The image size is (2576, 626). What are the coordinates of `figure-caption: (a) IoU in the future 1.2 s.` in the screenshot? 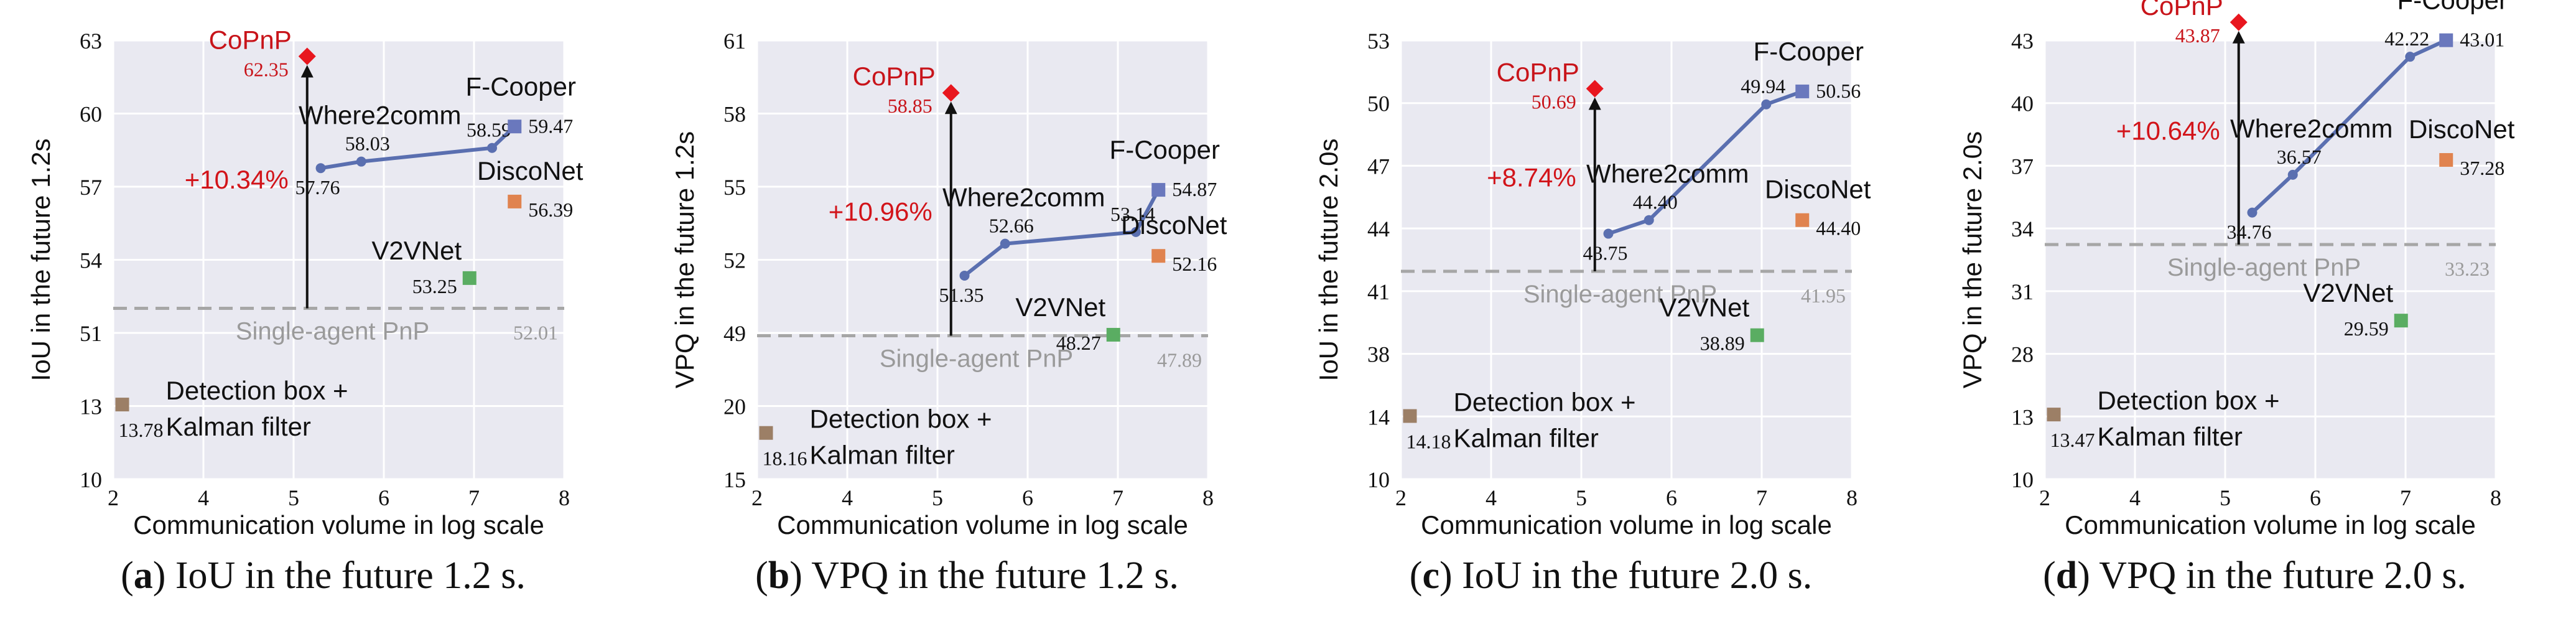 It's located at (323, 576).